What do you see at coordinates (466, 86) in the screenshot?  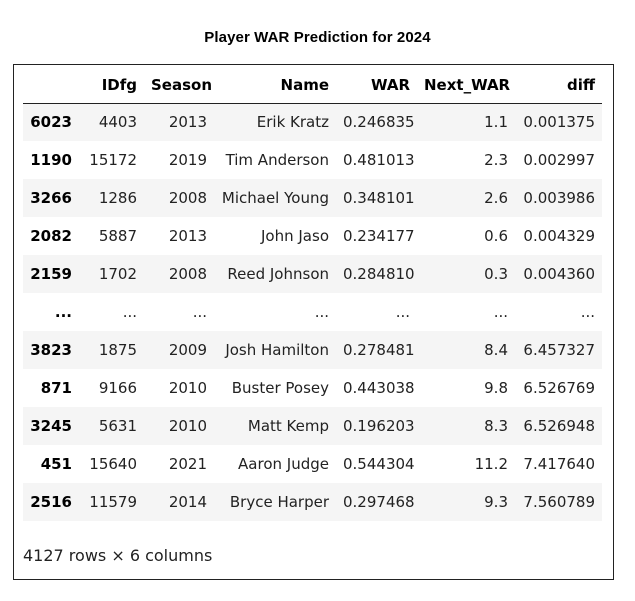 I see `column-header-next-war: Next_WAR` at bounding box center [466, 86].